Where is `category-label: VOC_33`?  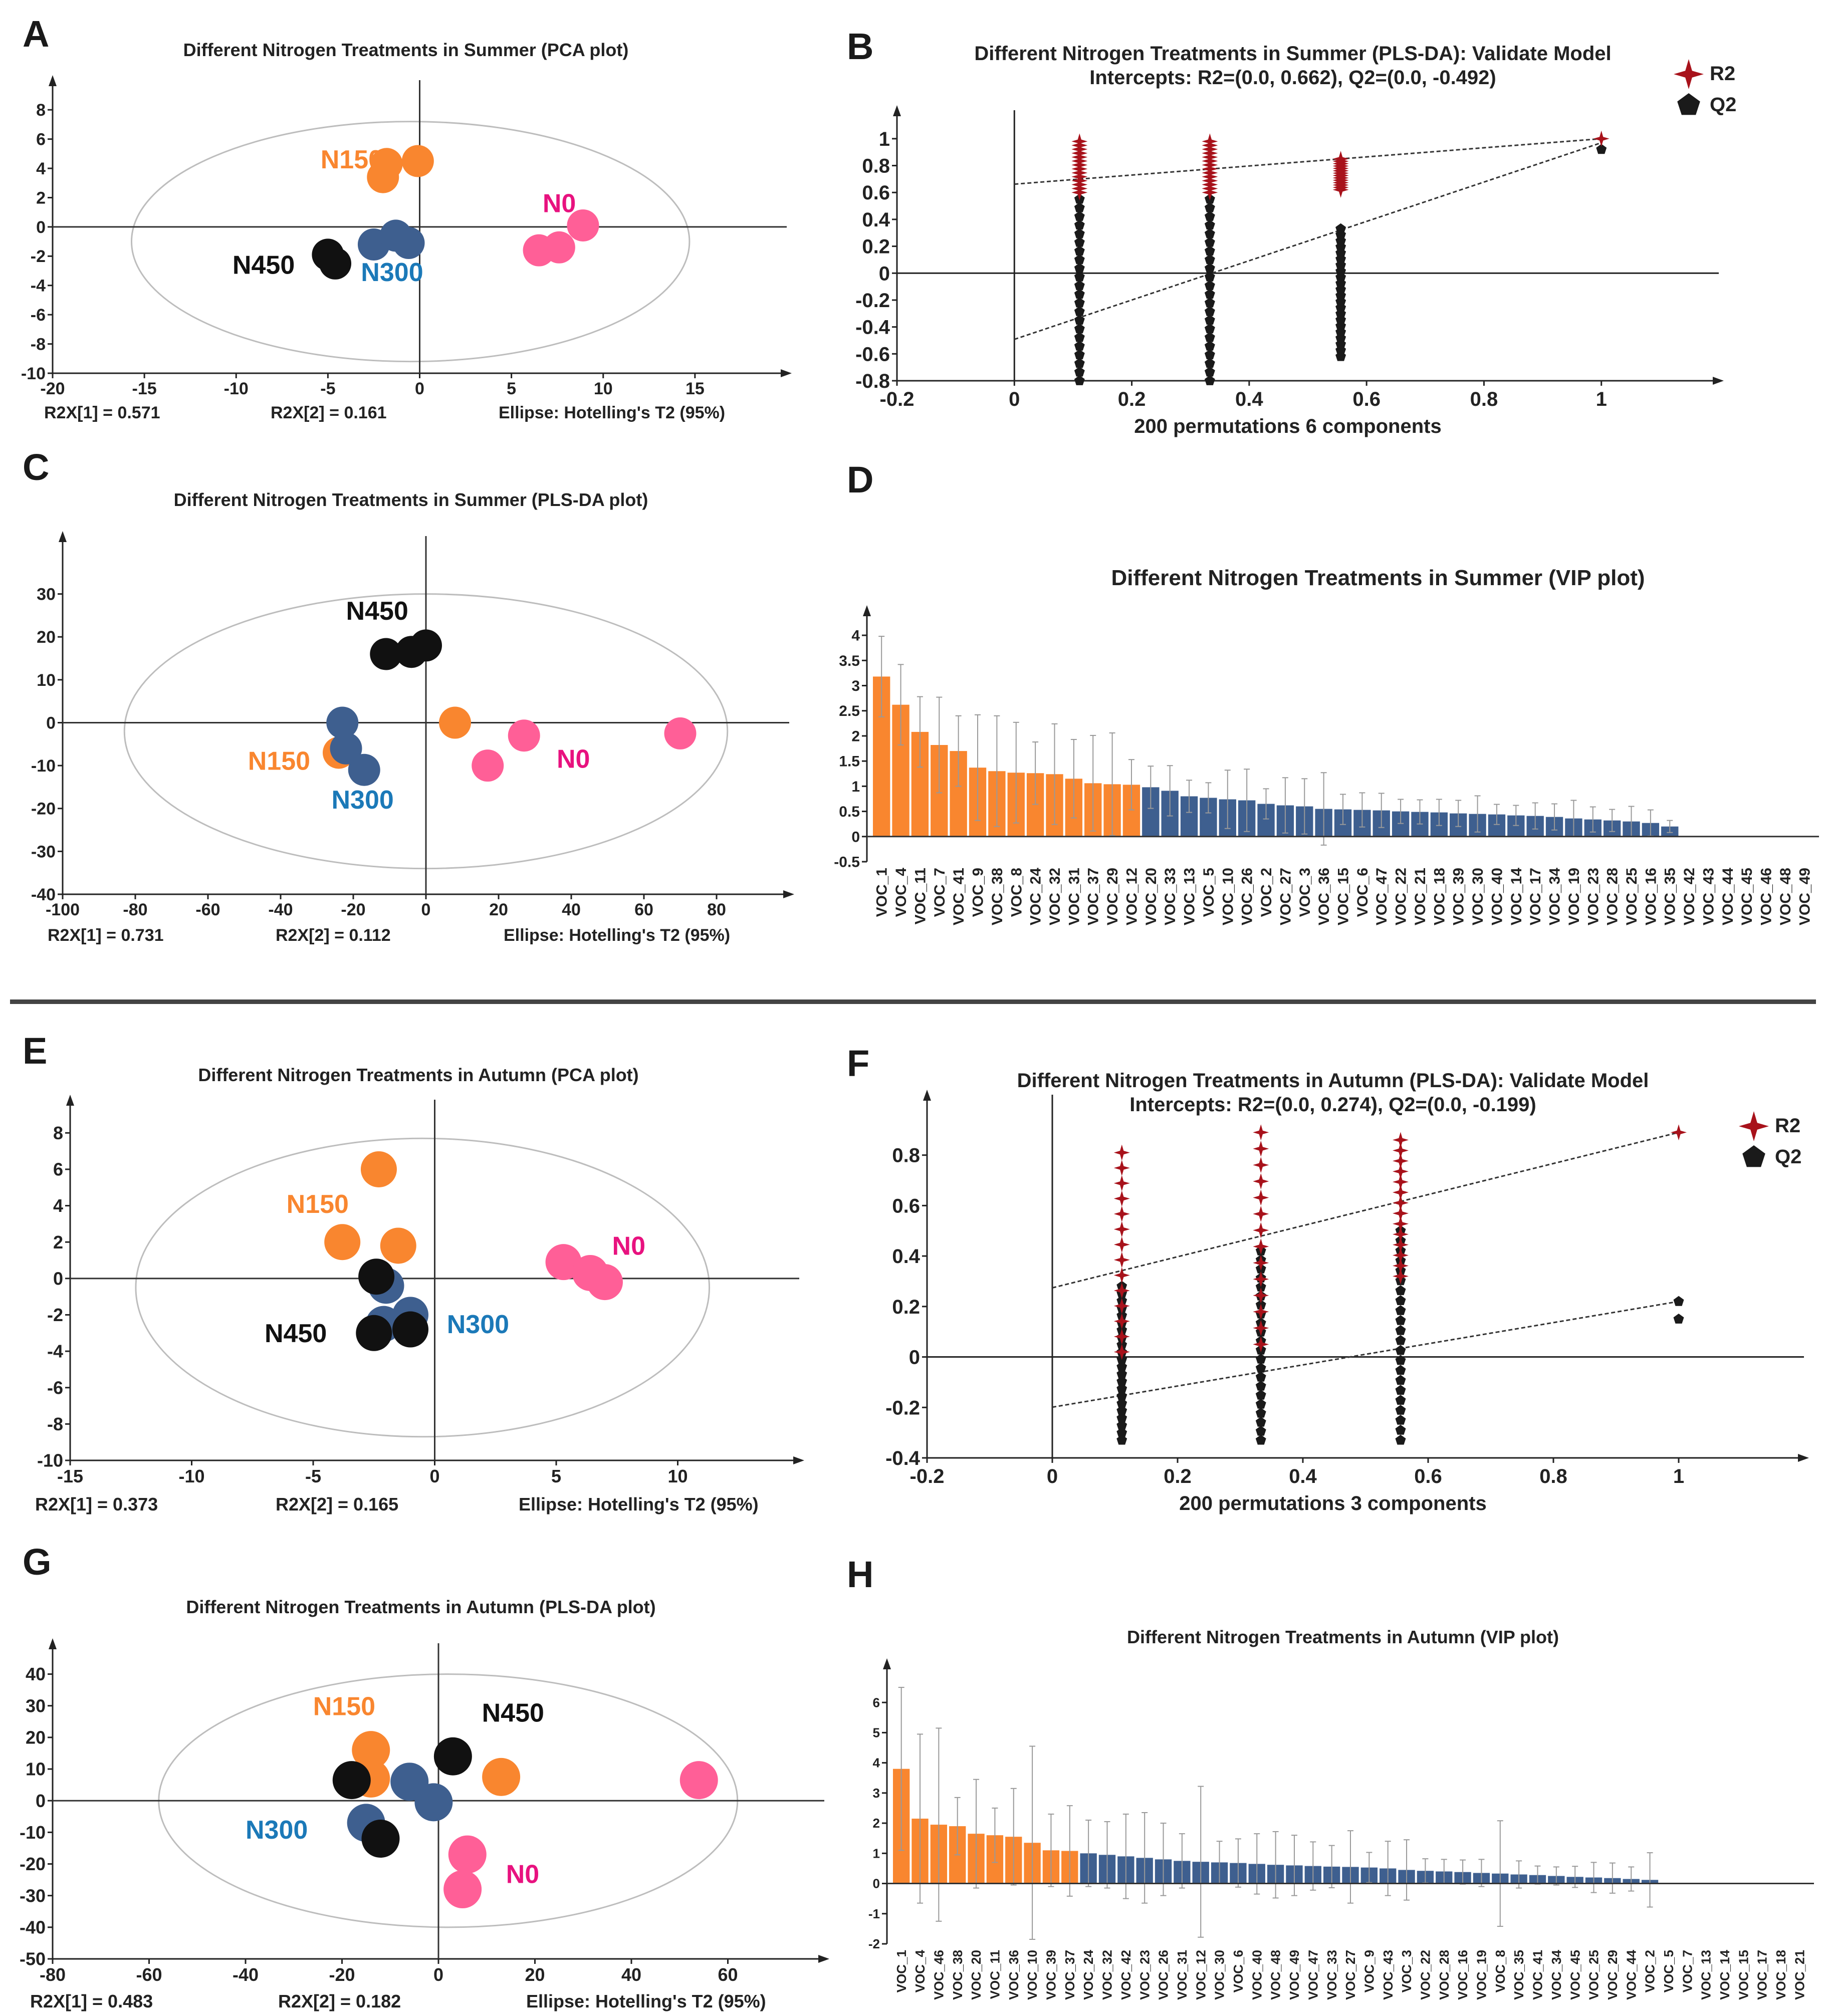
category-label: VOC_33 is located at coordinates (1170, 896).